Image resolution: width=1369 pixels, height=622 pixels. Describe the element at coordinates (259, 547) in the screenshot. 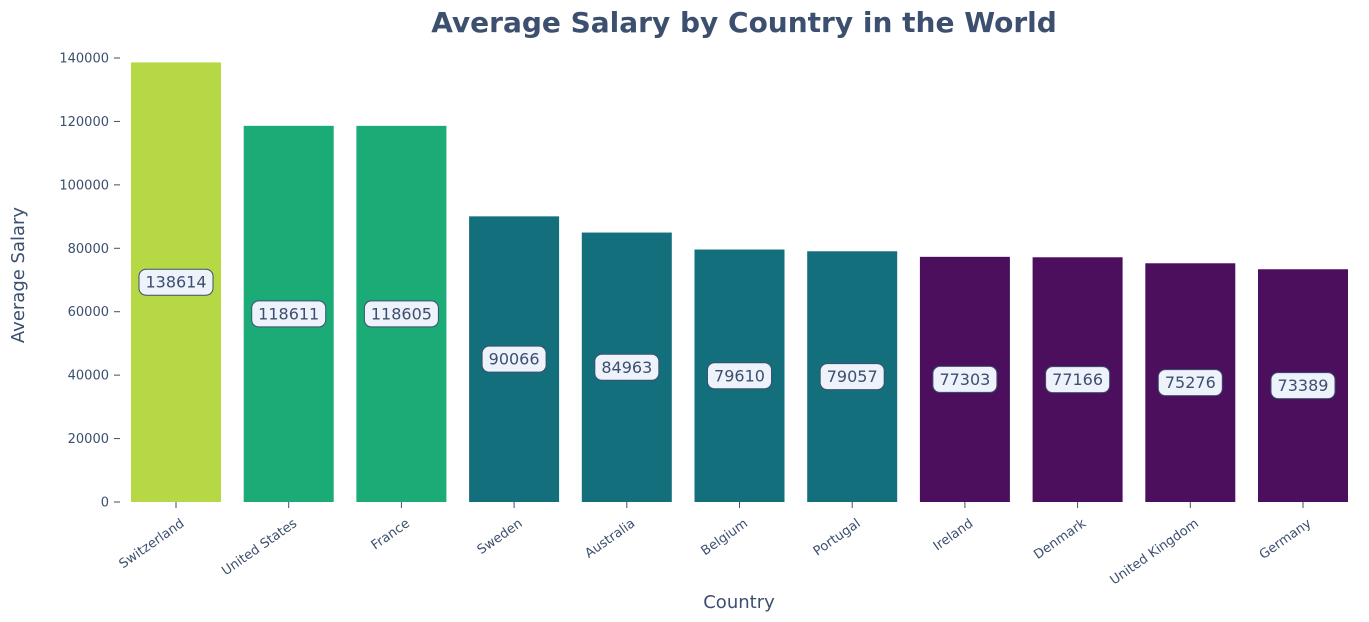

I see `x-tick-label: United States` at that location.